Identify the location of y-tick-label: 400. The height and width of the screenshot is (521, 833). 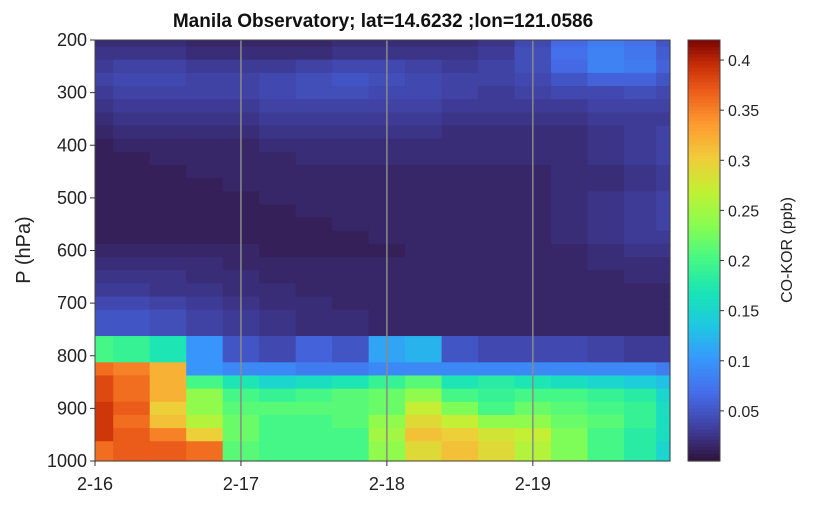
(72, 145).